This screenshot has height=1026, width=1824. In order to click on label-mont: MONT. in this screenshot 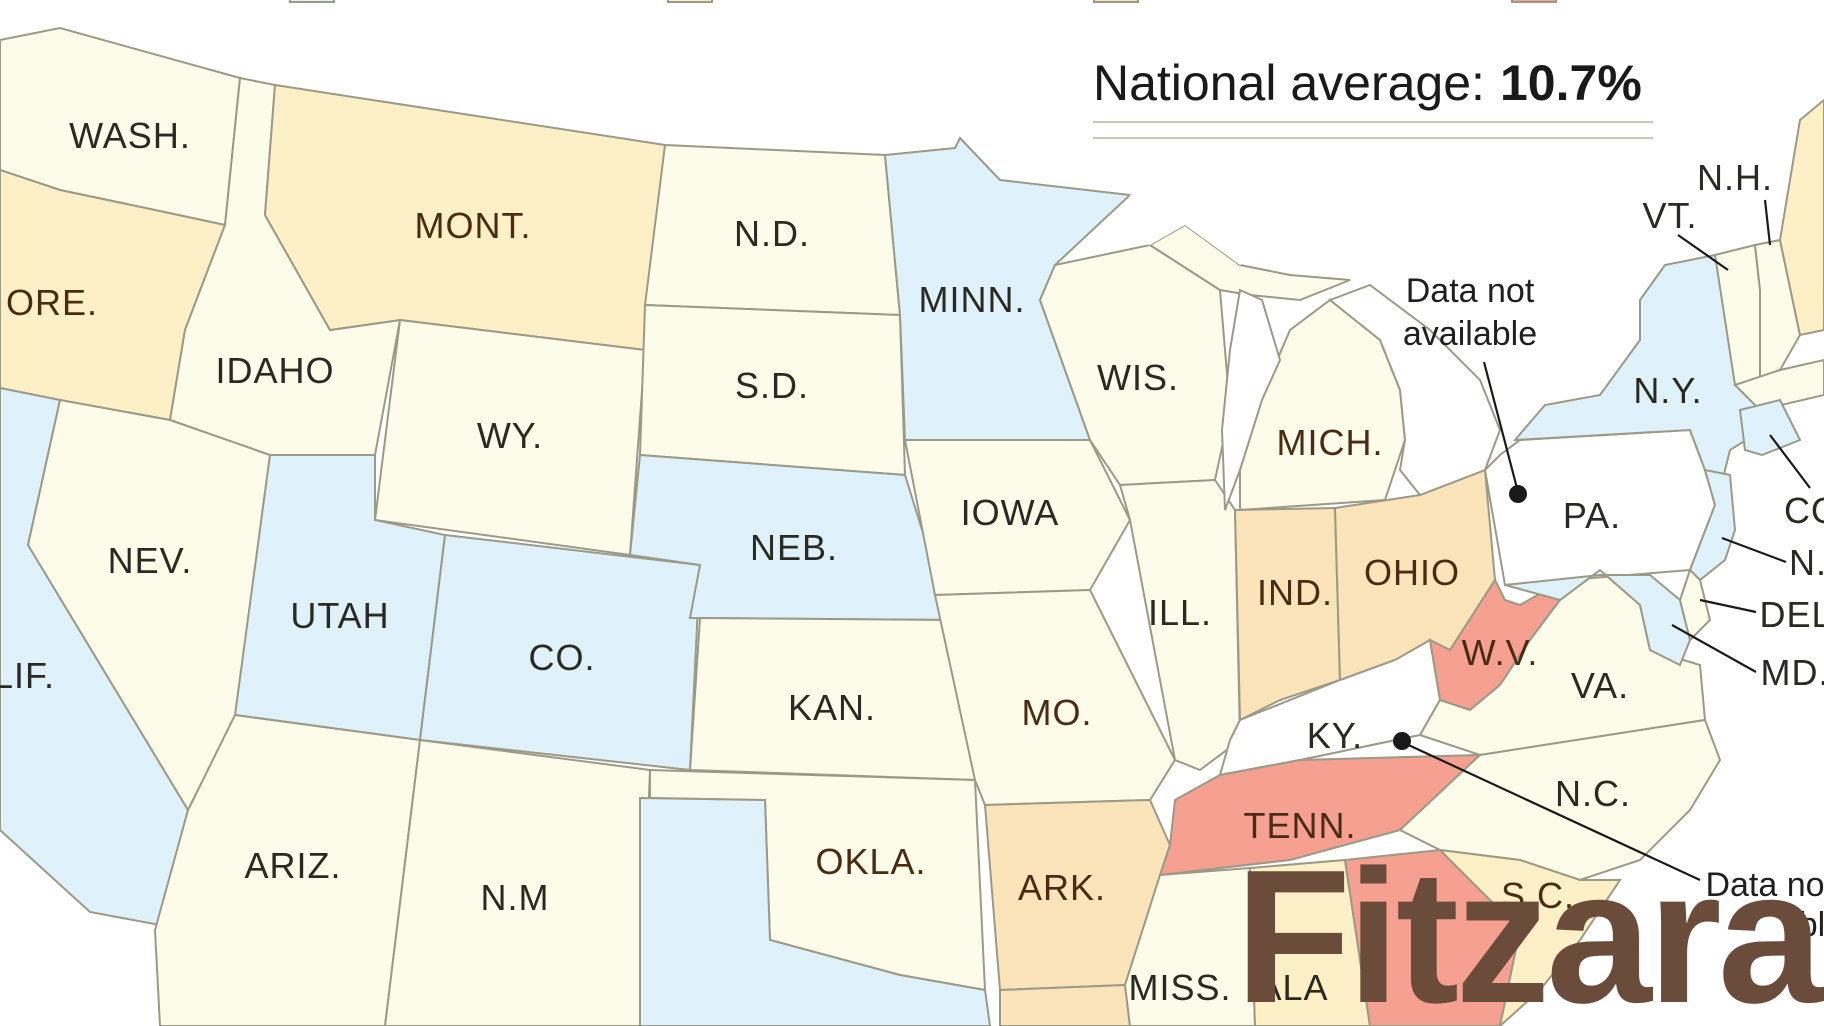, I will do `click(473, 225)`.